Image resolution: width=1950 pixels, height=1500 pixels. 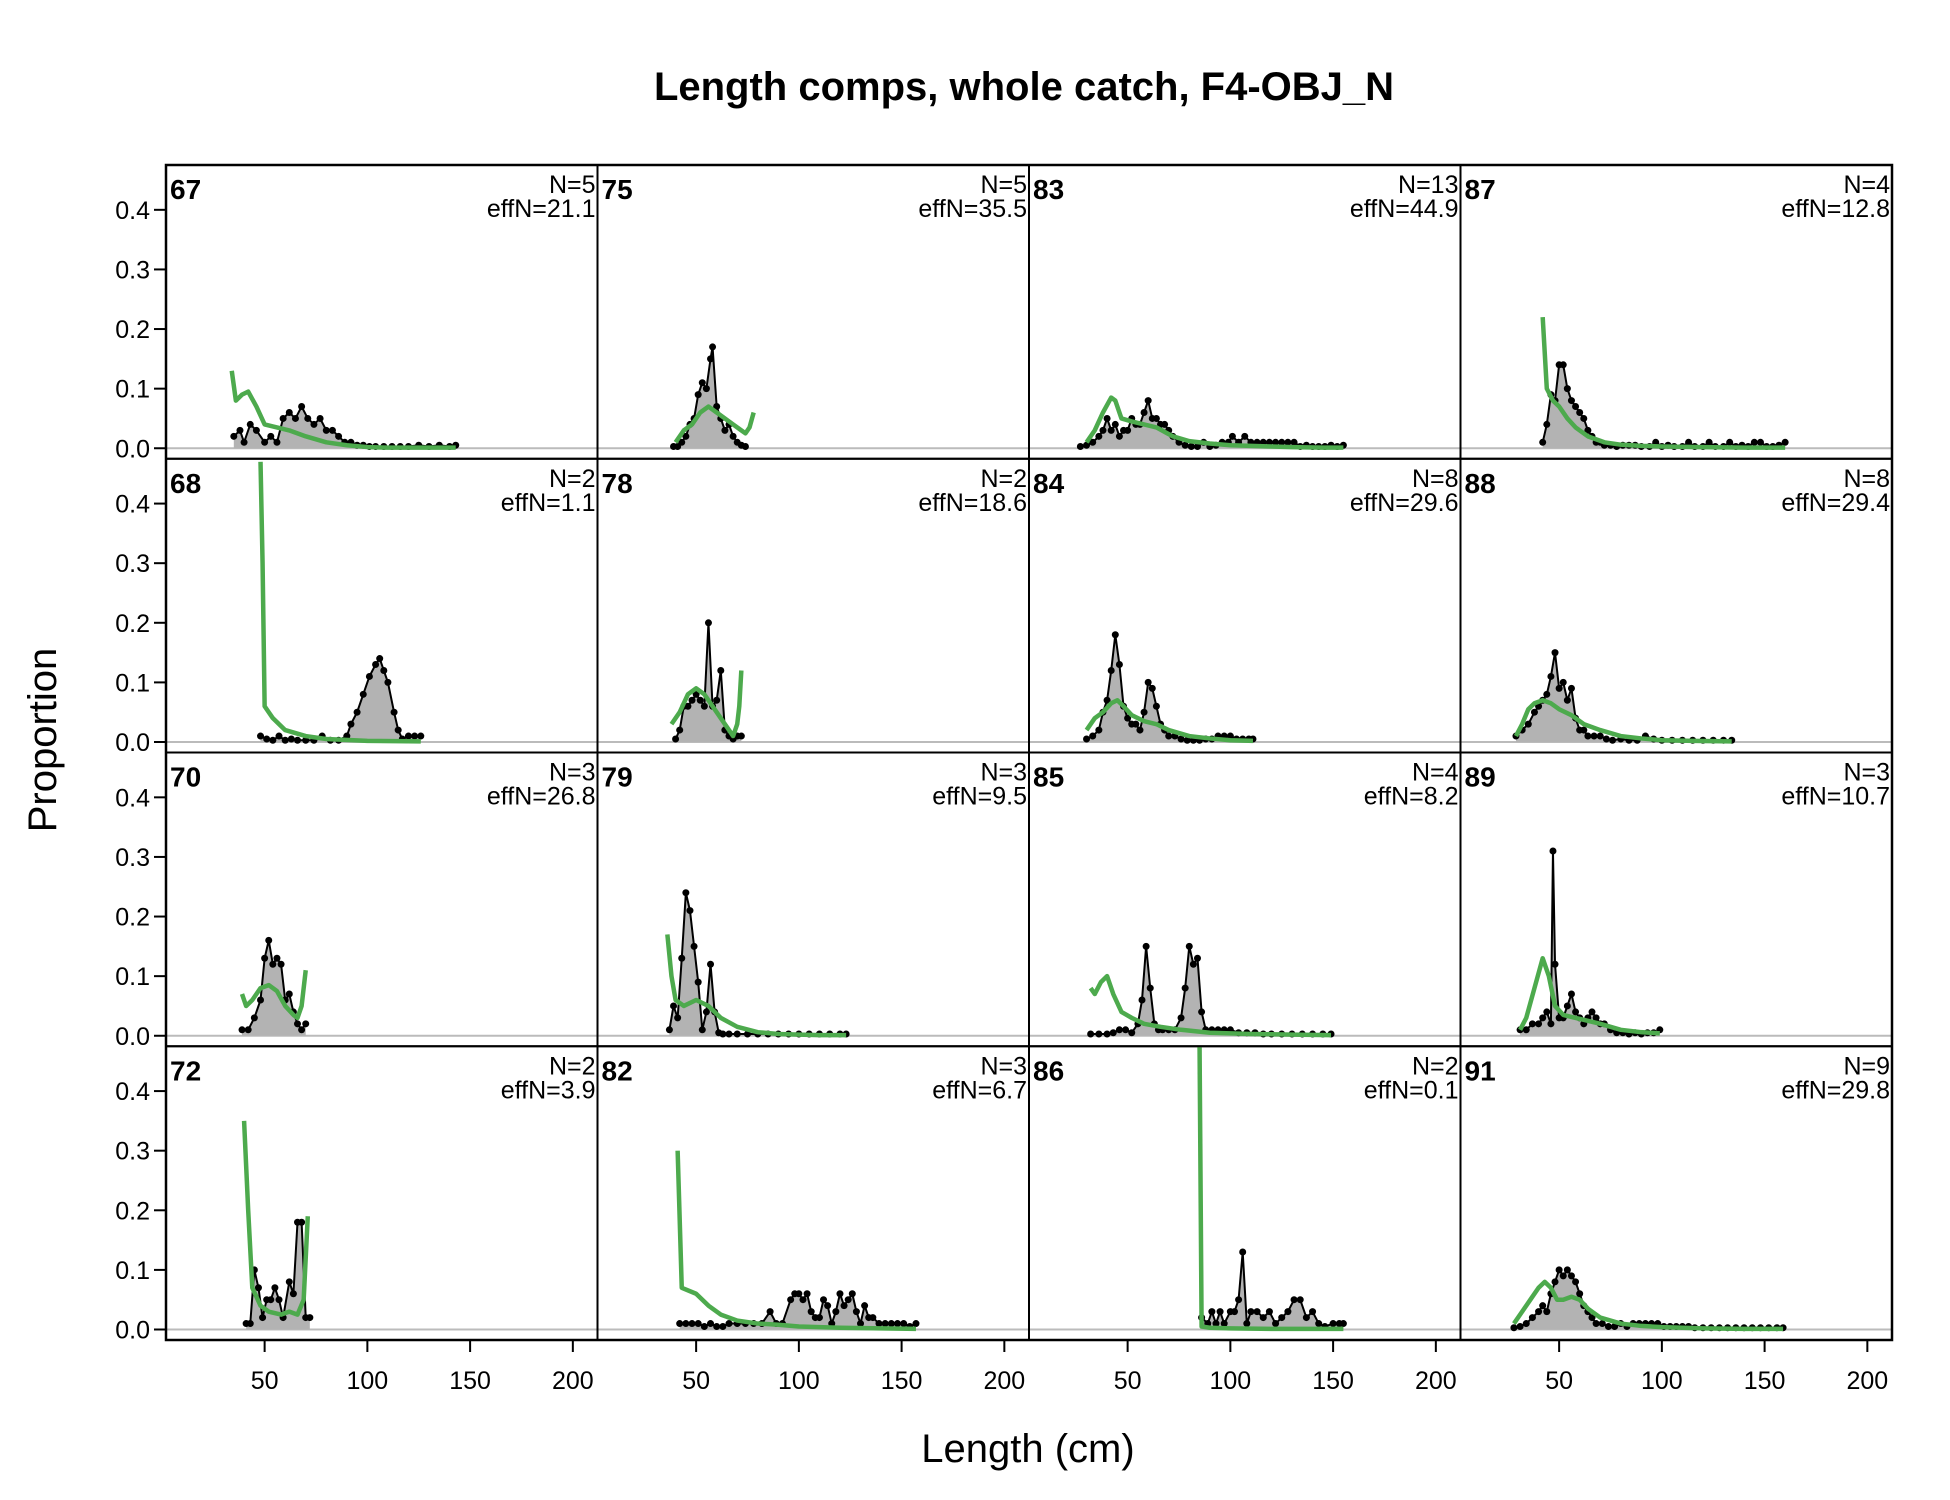 What do you see at coordinates (132, 449) in the screenshot?
I see `y-tick-label: 0.0` at bounding box center [132, 449].